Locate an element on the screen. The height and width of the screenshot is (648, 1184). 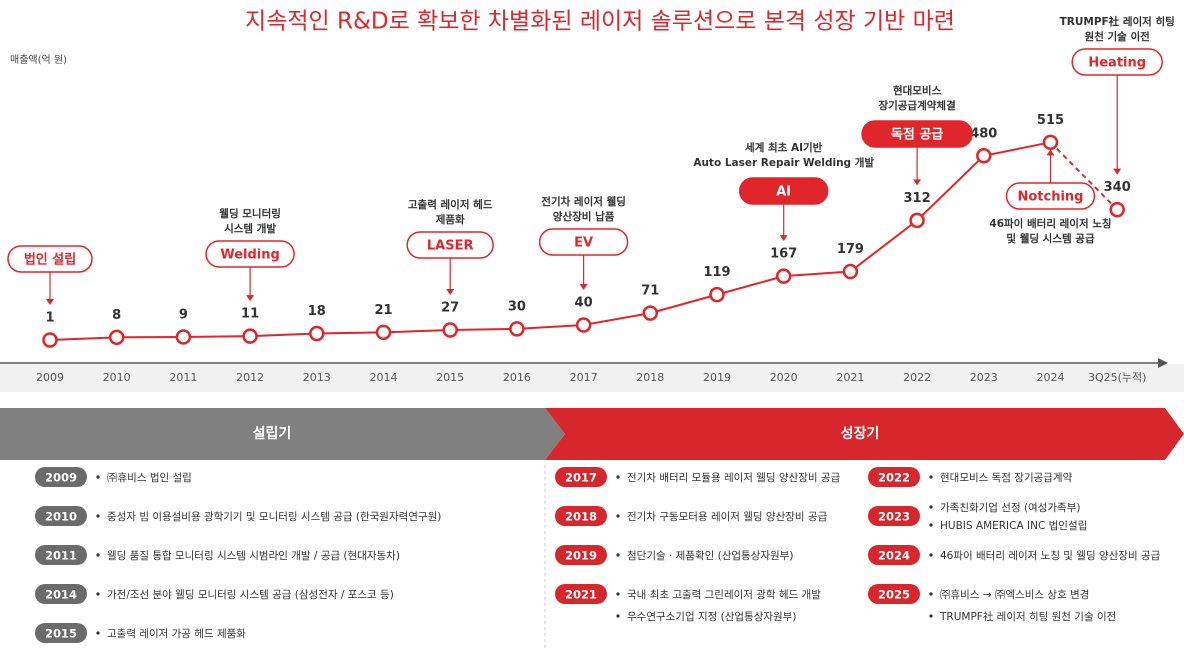
badge-label: 독점 공급 is located at coordinates (917, 135).